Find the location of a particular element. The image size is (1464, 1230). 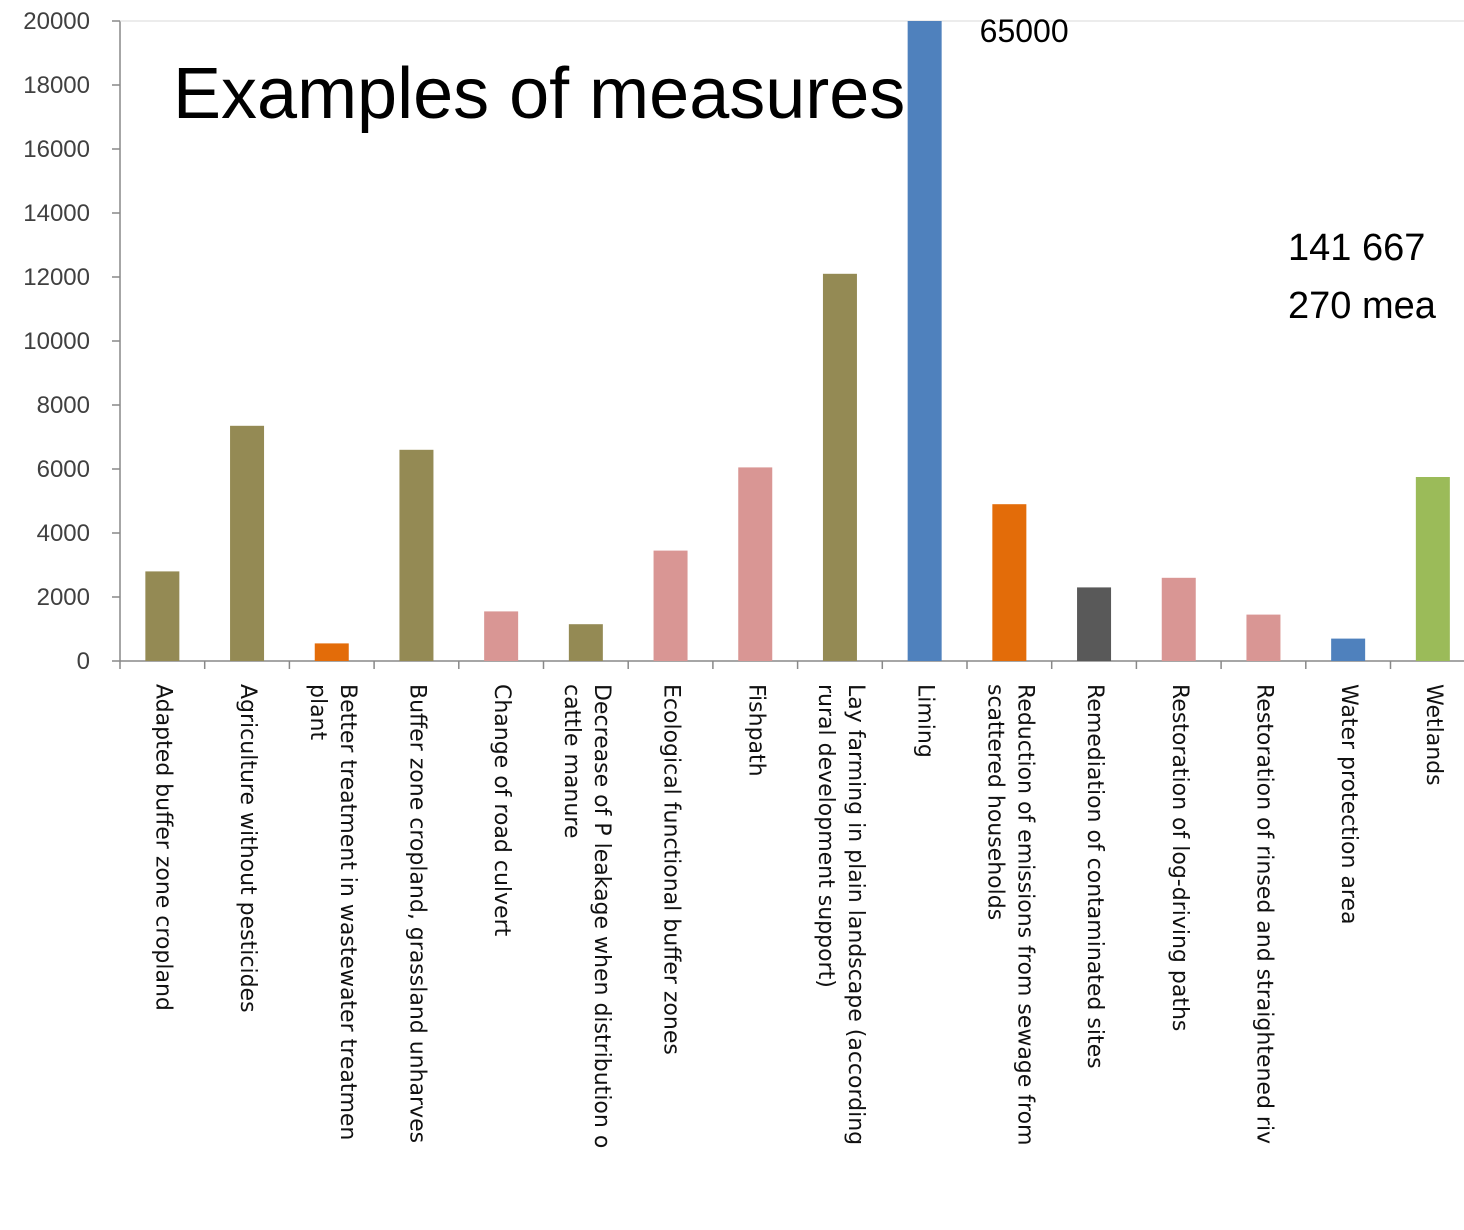

y-tick-label: 20000 is located at coordinates (56, 21).